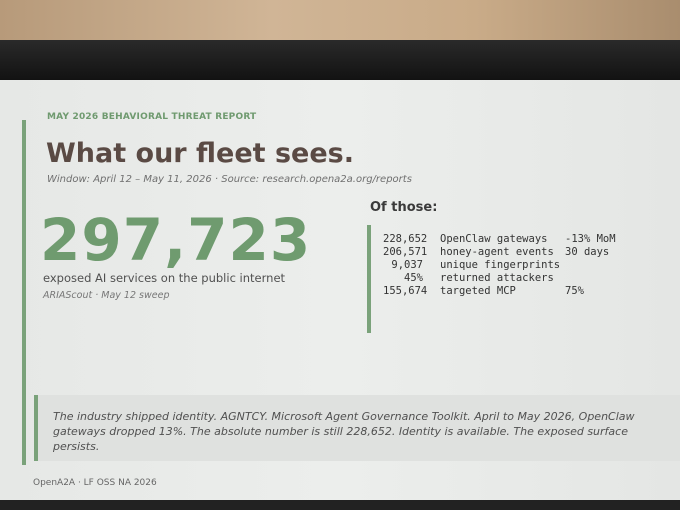  I want to click on breakdown-heading: Of those:, so click(404, 207).